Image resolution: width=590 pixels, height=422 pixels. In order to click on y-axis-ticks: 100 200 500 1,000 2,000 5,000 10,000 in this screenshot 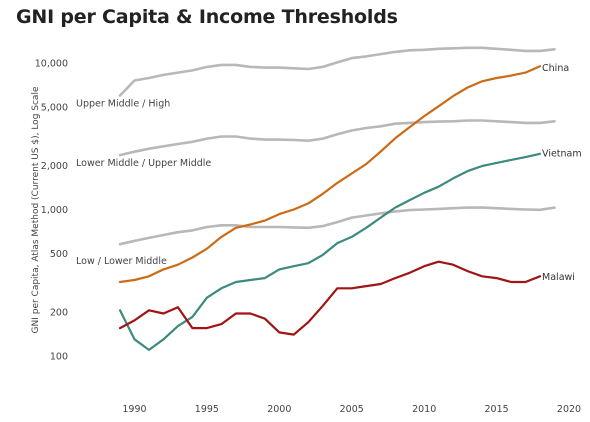, I will do `click(51, 211)`.